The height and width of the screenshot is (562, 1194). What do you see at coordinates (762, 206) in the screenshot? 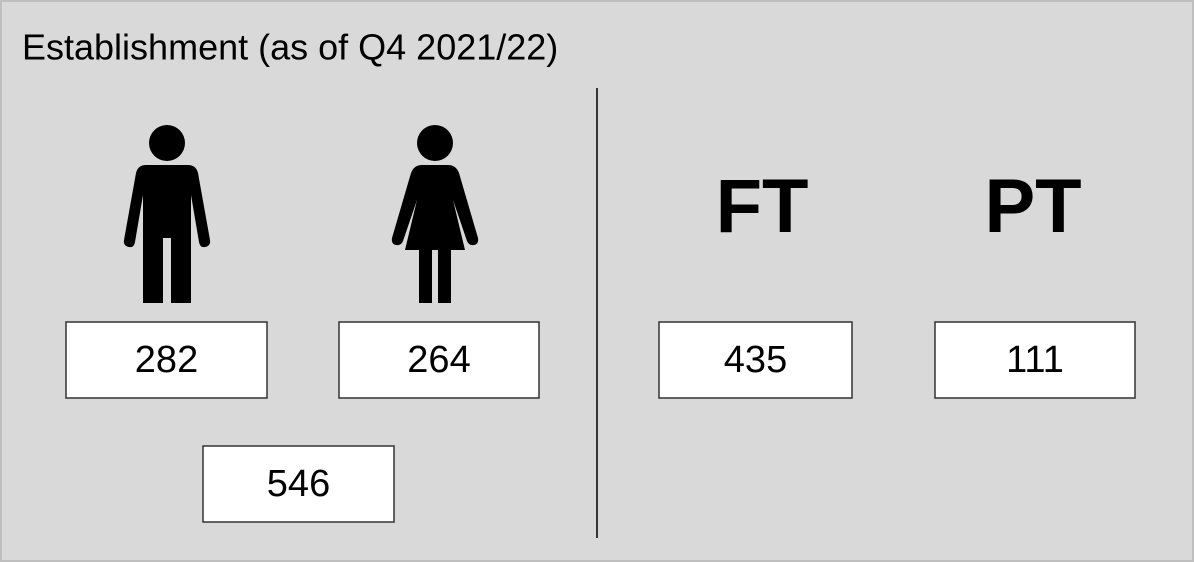
I see `ft-label: FT` at bounding box center [762, 206].